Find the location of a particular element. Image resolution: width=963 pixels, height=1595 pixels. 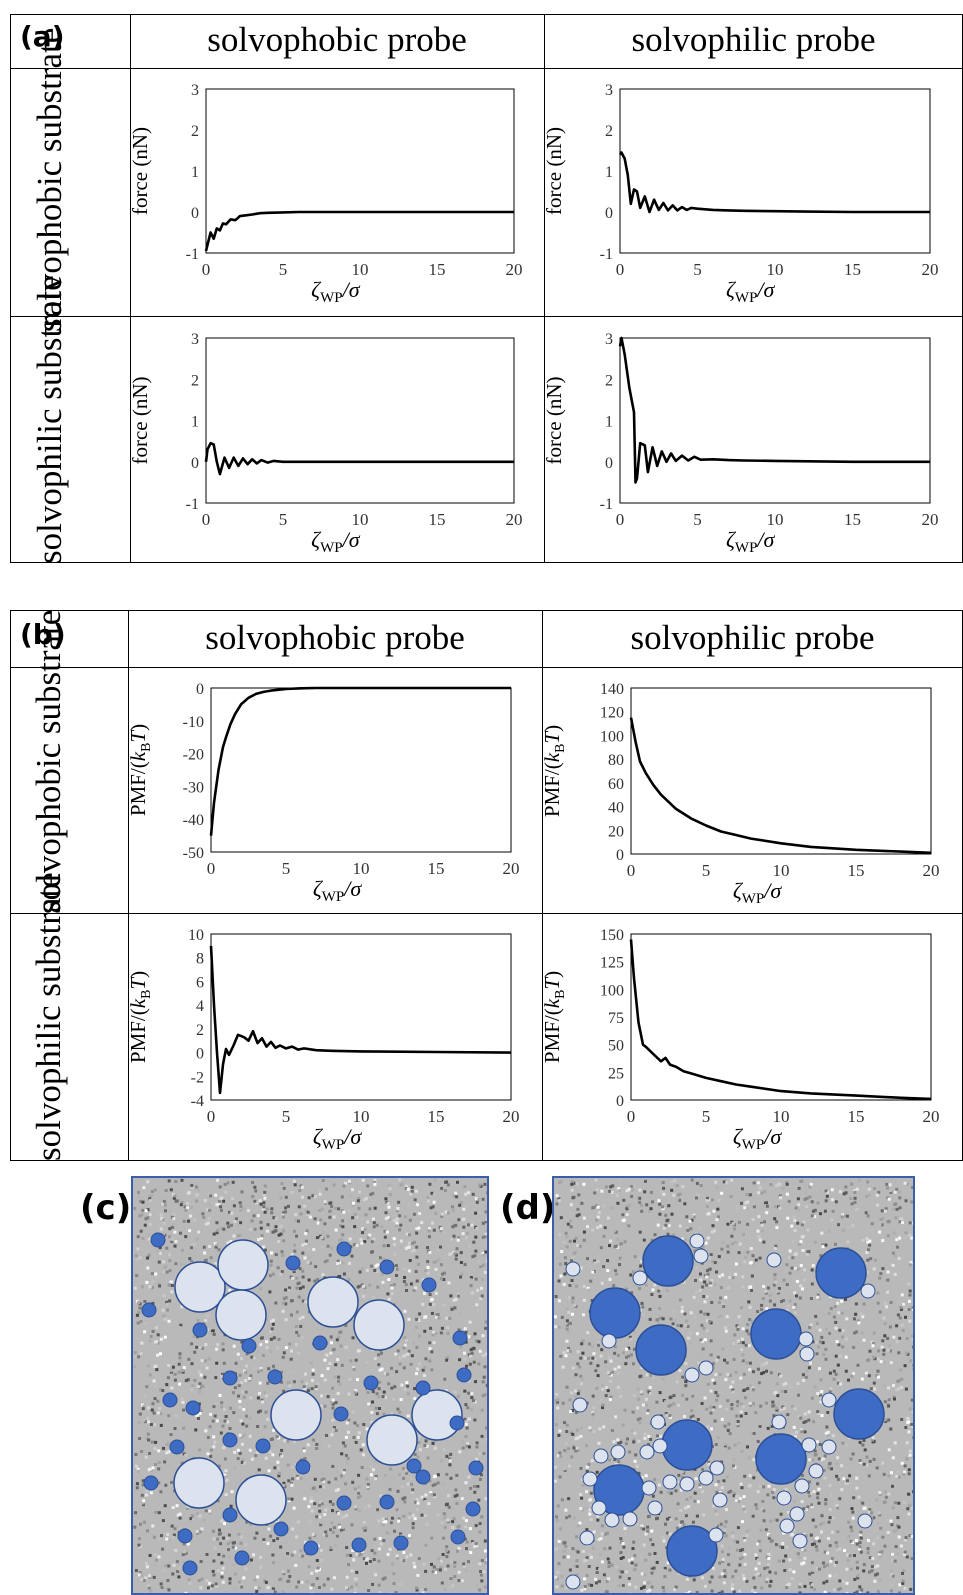

y-tick-label: 4 is located at coordinates (200, 1006).